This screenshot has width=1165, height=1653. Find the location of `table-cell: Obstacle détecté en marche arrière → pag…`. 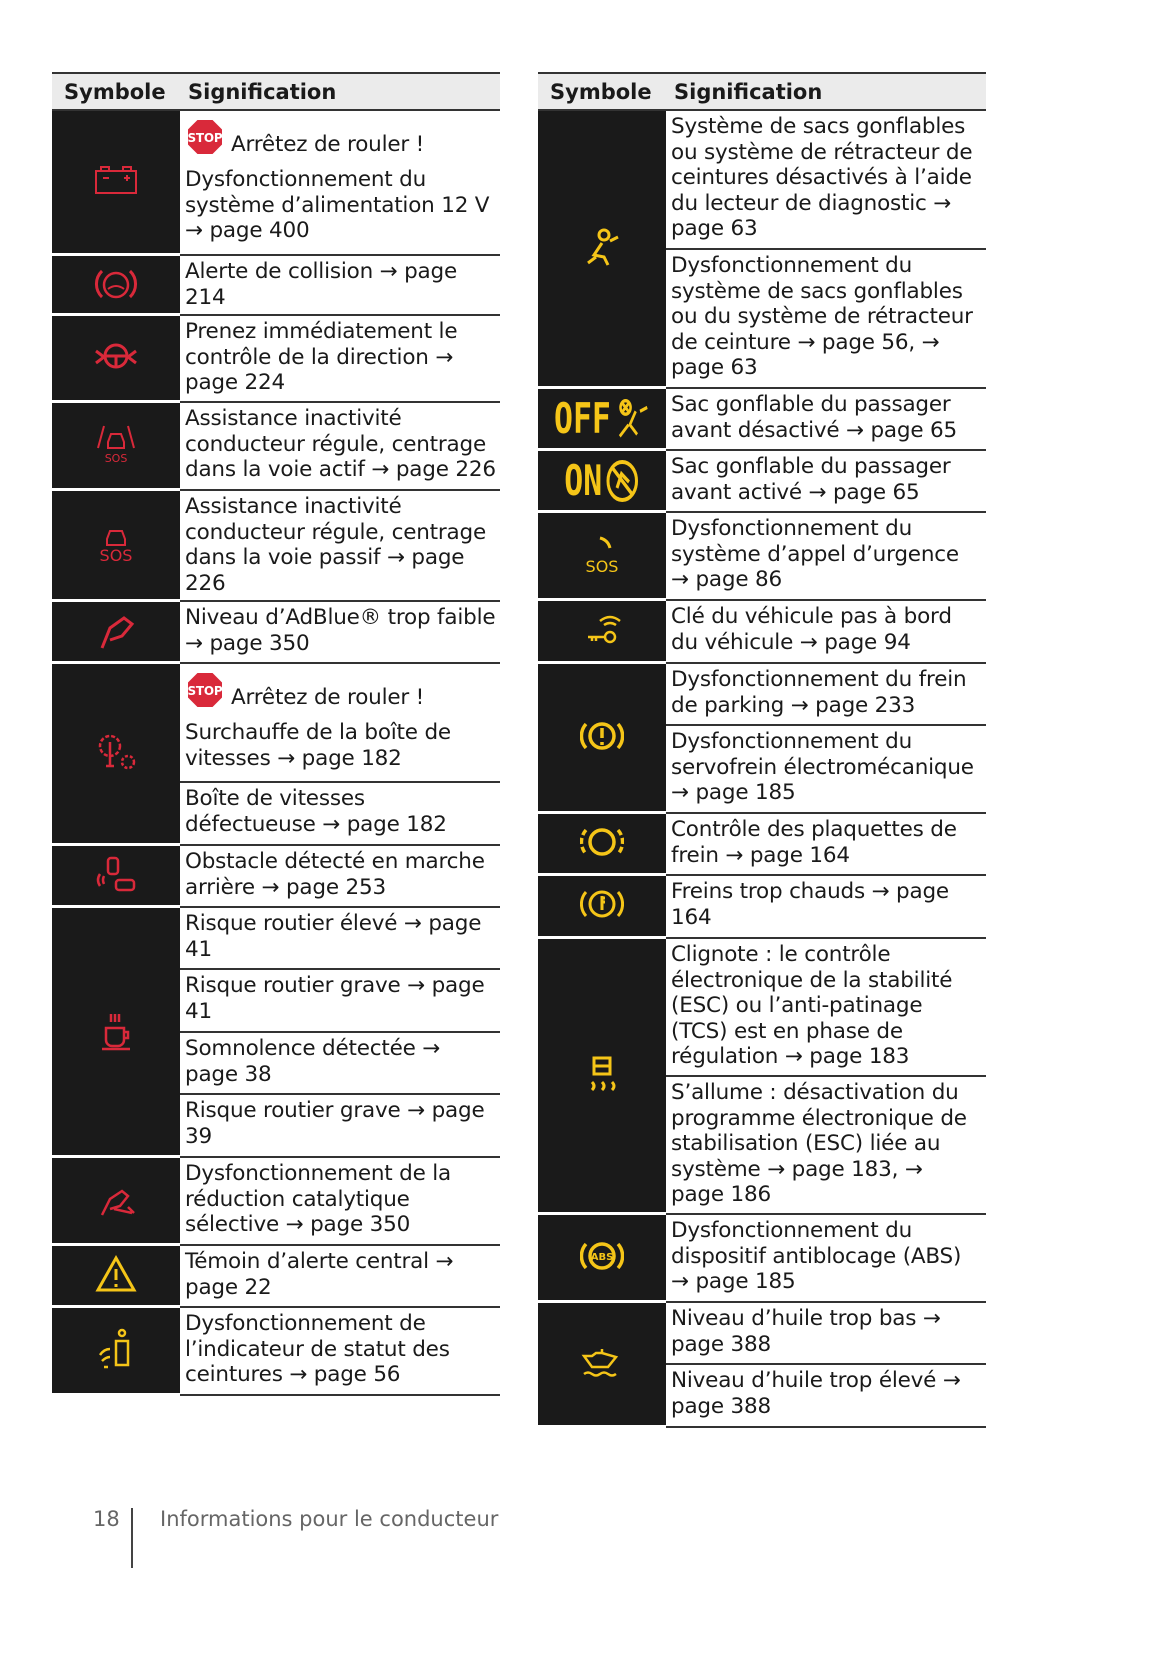

table-cell: Obstacle détecté en marche arrière → pag… is located at coordinates (340, 877).